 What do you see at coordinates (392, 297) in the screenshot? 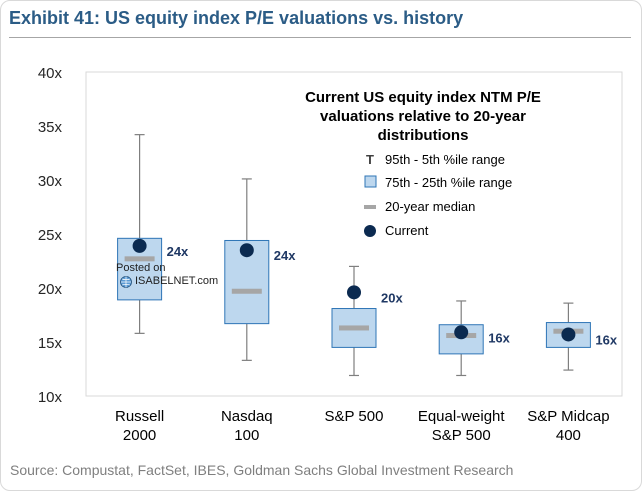
I see `current-value-label: 20x` at bounding box center [392, 297].